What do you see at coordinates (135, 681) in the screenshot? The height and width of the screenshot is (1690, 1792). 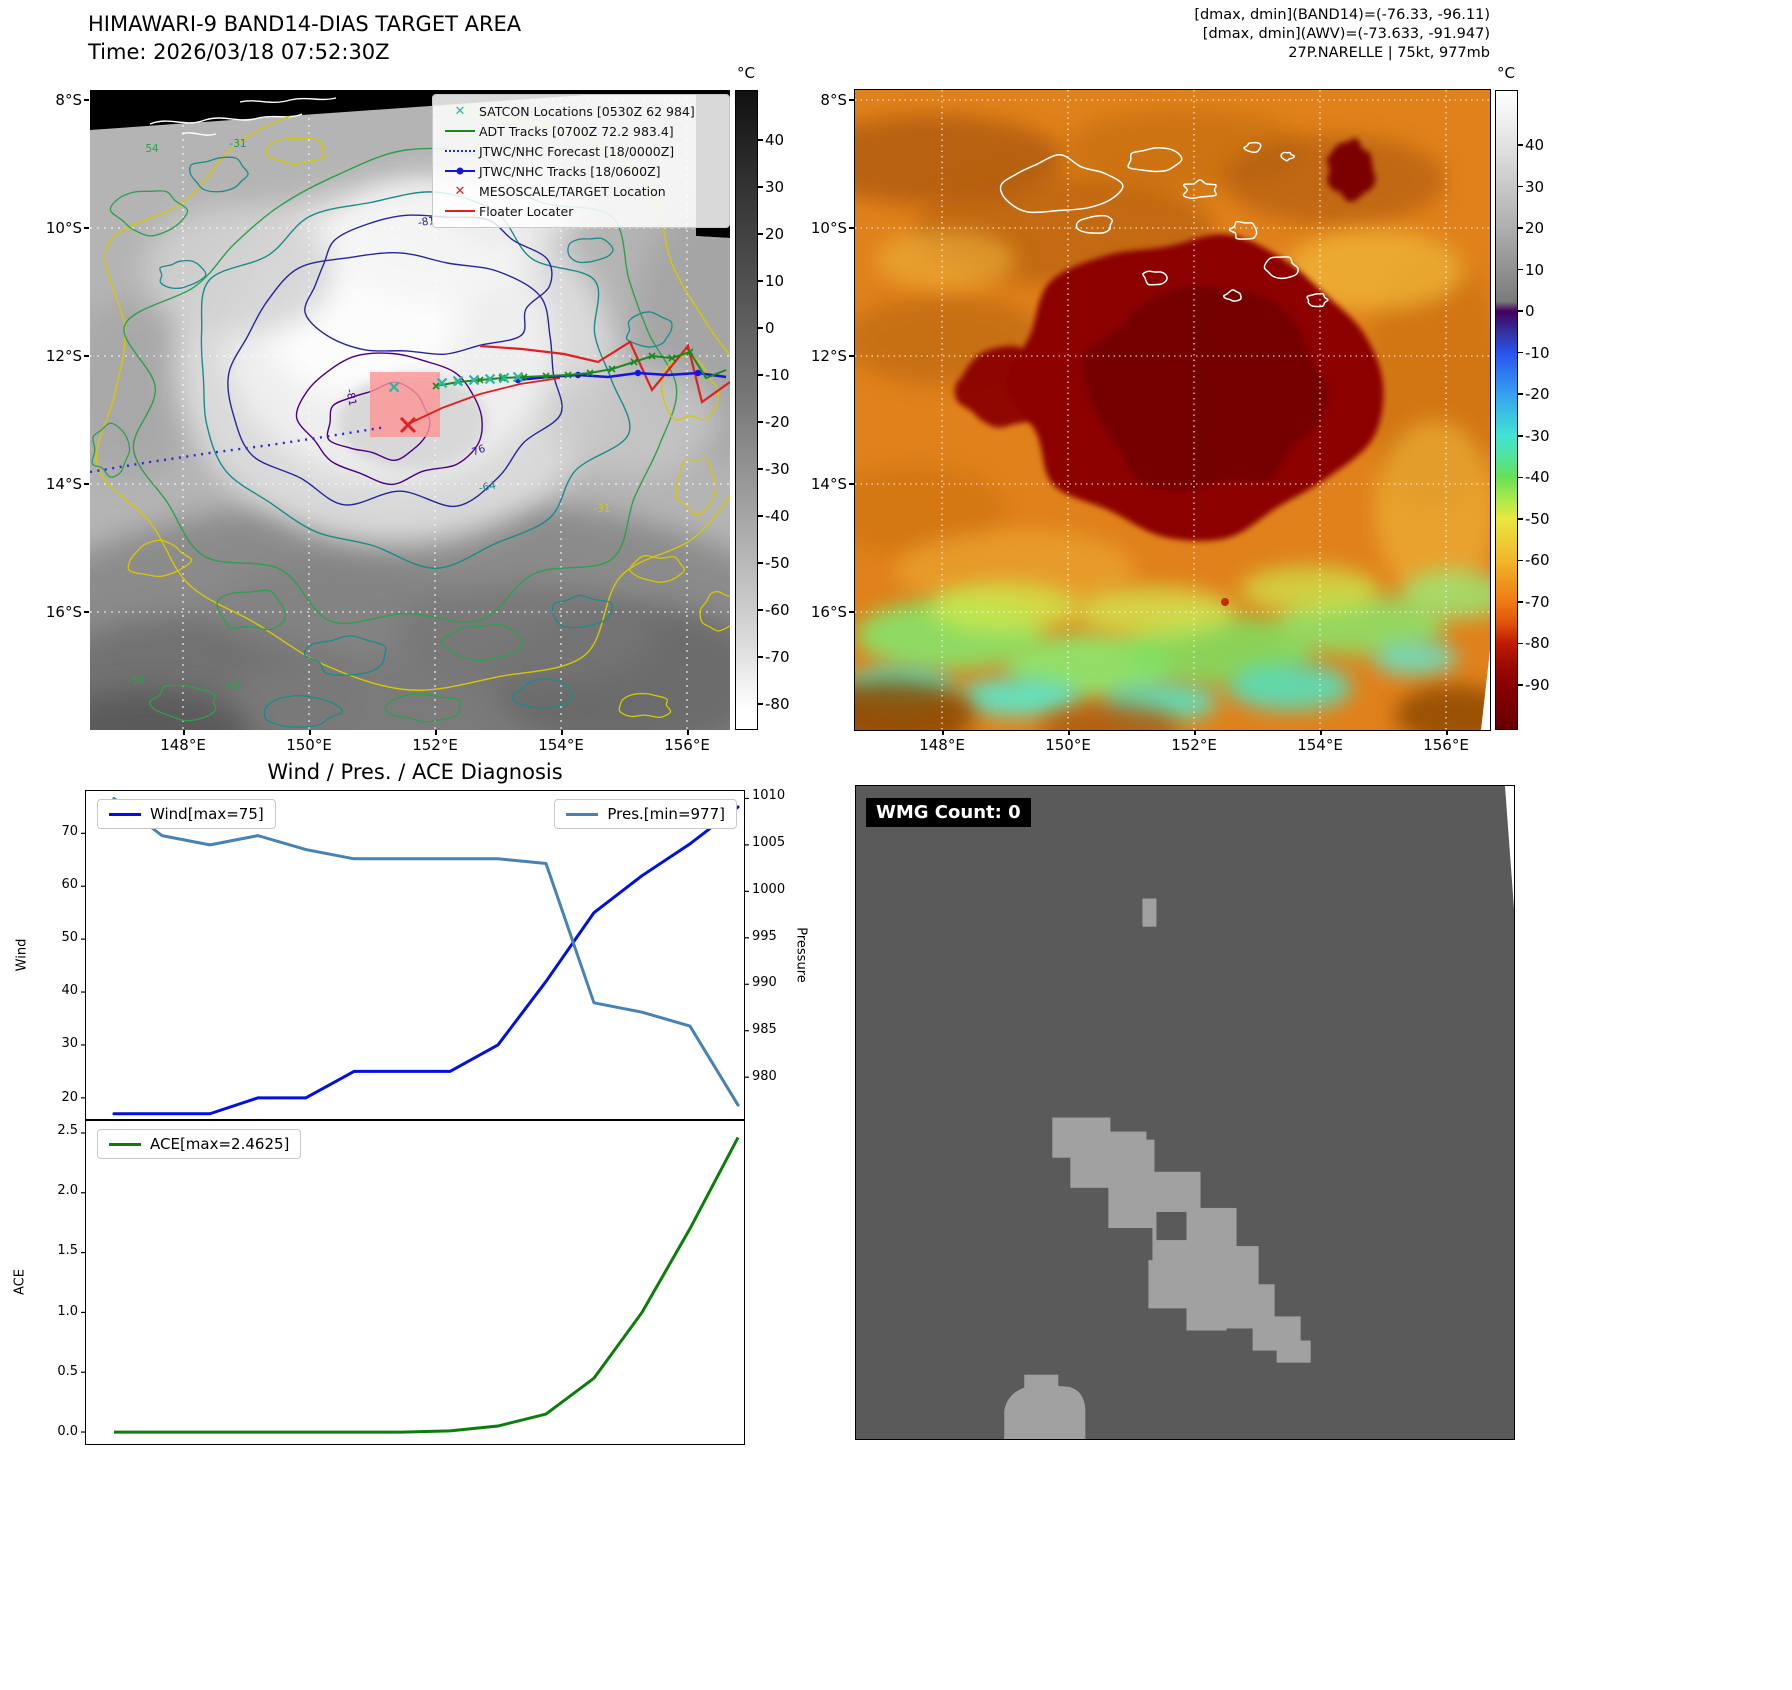 I see `contour-label: -54` at bounding box center [135, 681].